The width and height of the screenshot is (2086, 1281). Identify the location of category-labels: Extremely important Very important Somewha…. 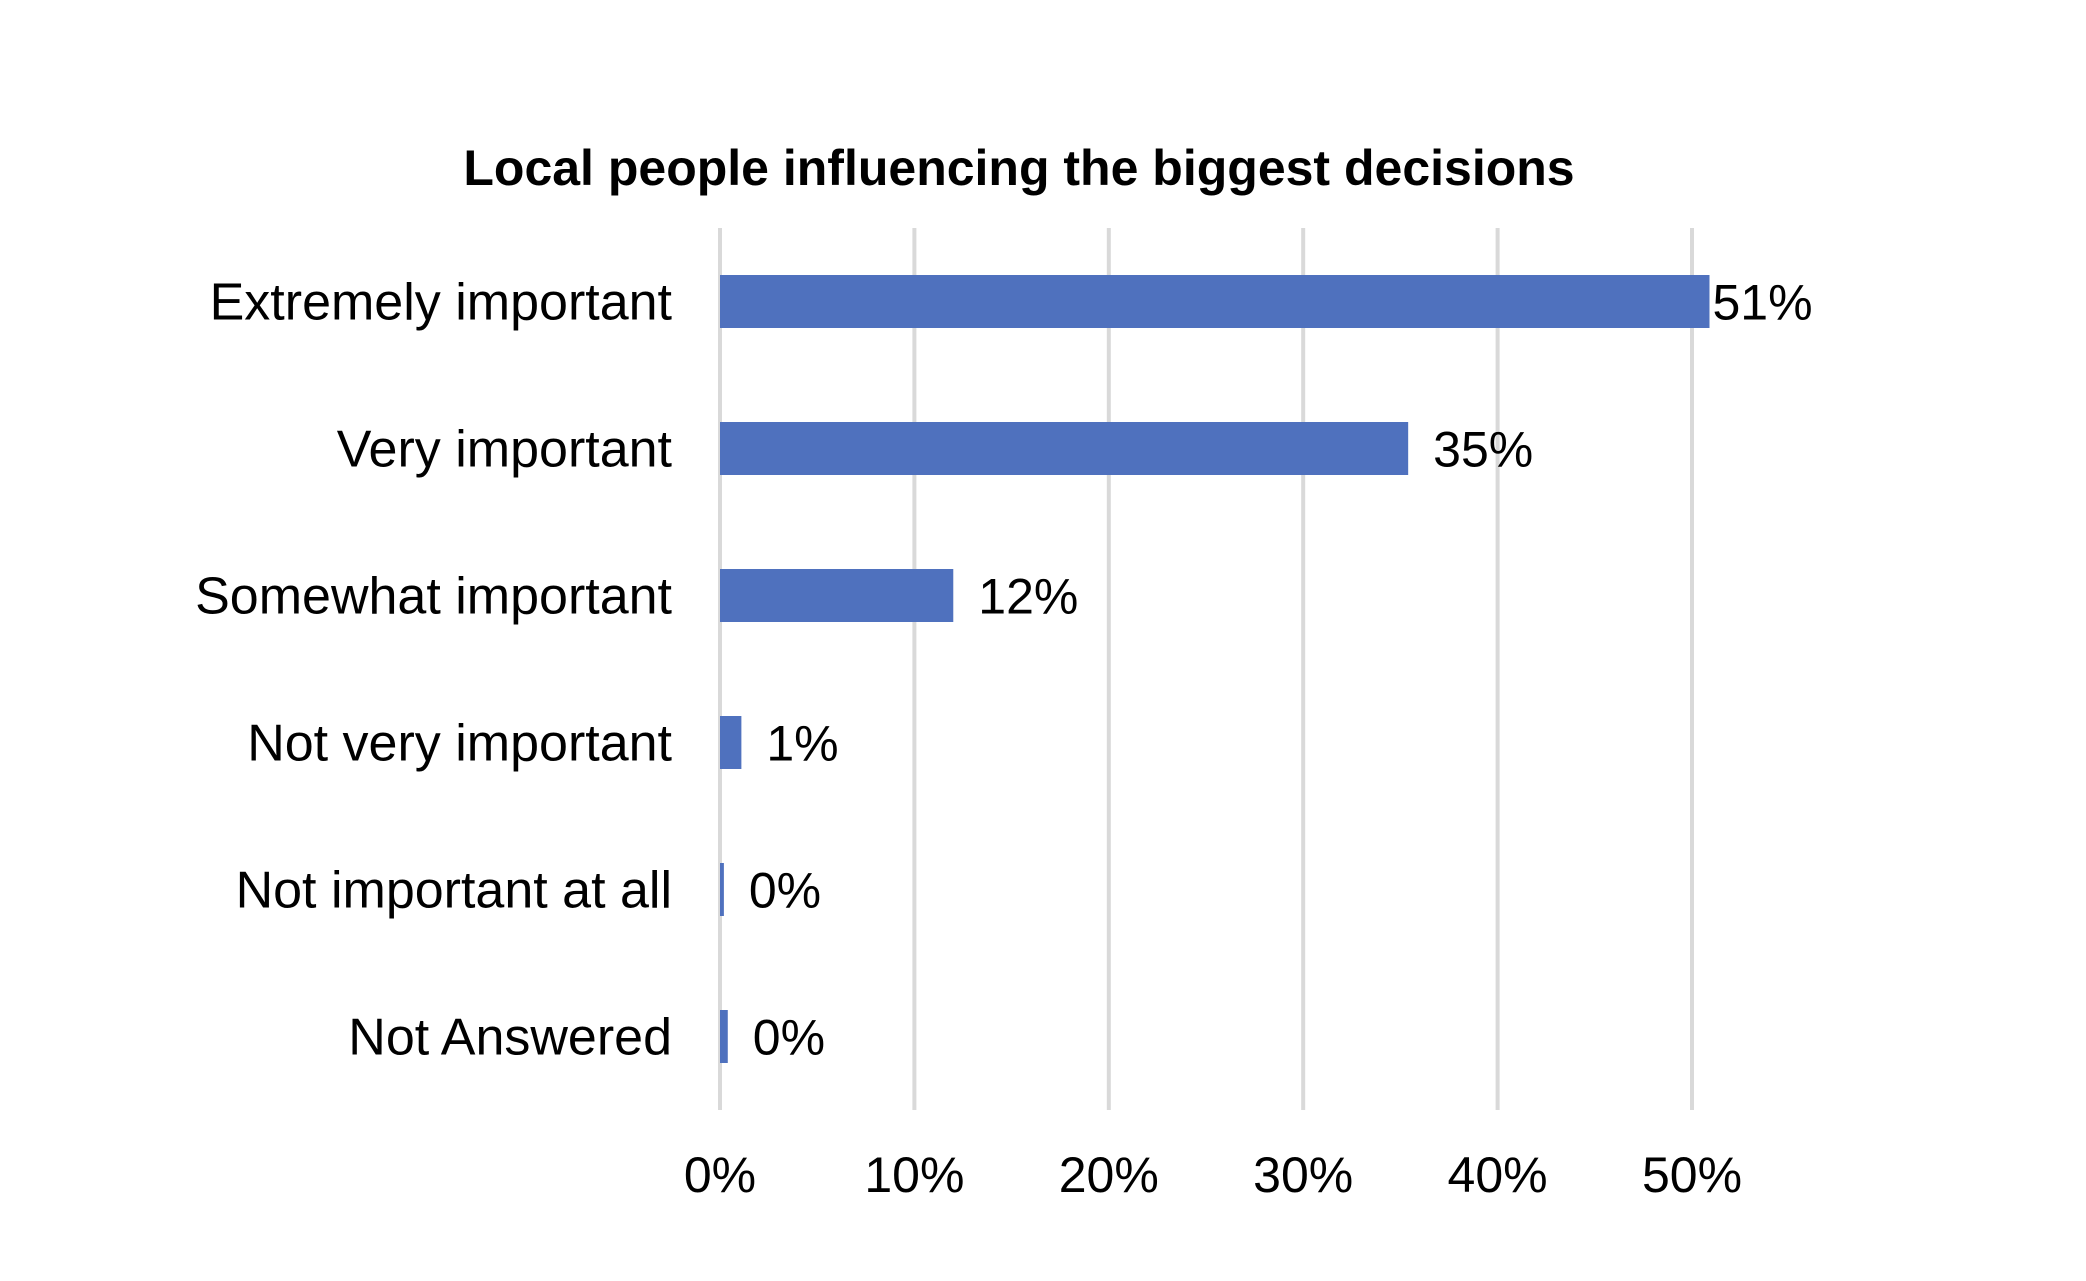
(433, 670).